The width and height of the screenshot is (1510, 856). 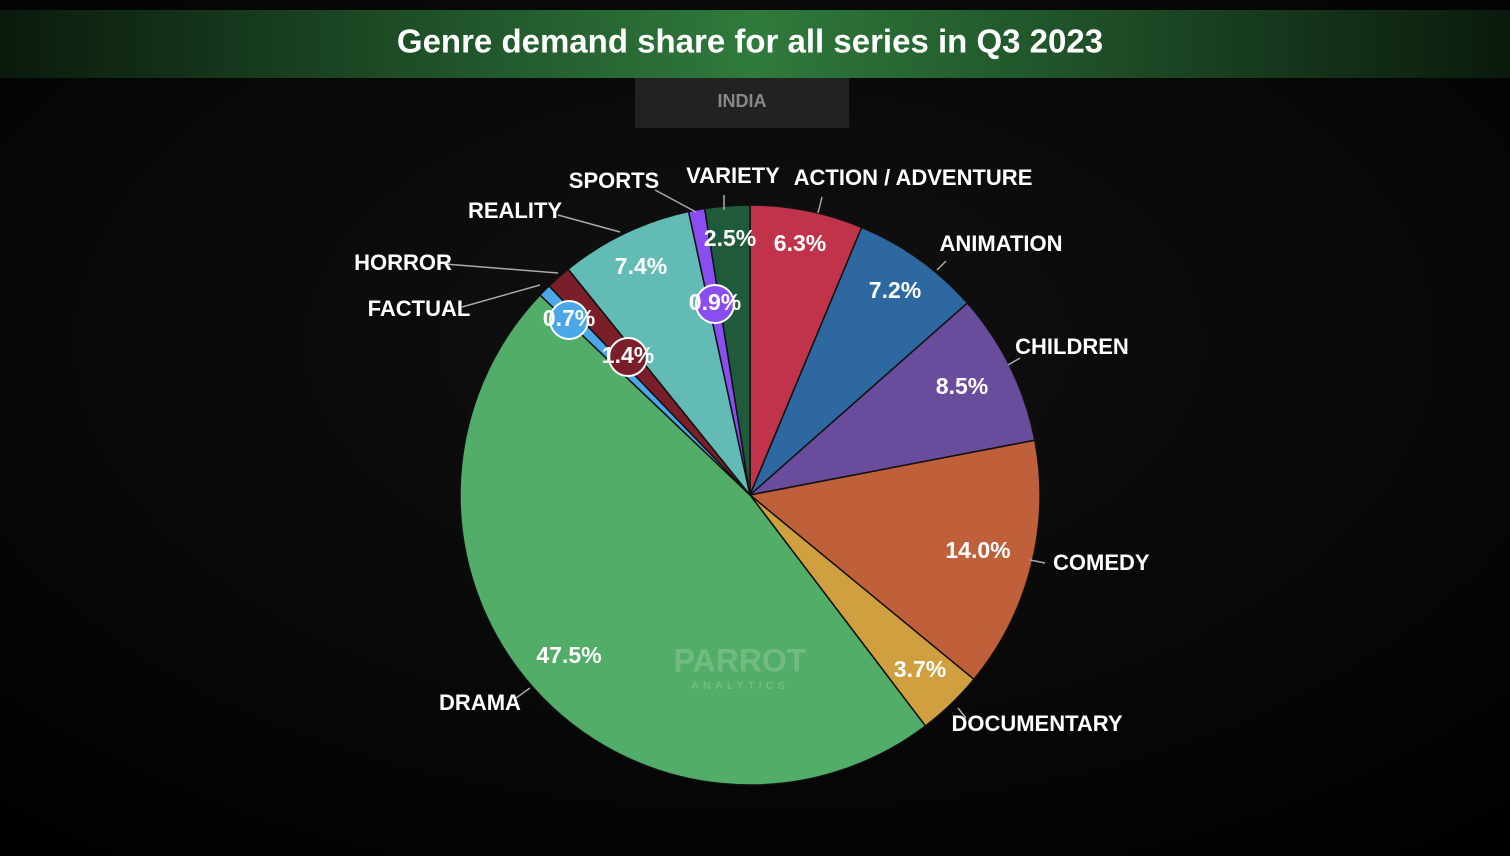 I want to click on category-label: ACTION / ADVENTURE, so click(x=913, y=177).